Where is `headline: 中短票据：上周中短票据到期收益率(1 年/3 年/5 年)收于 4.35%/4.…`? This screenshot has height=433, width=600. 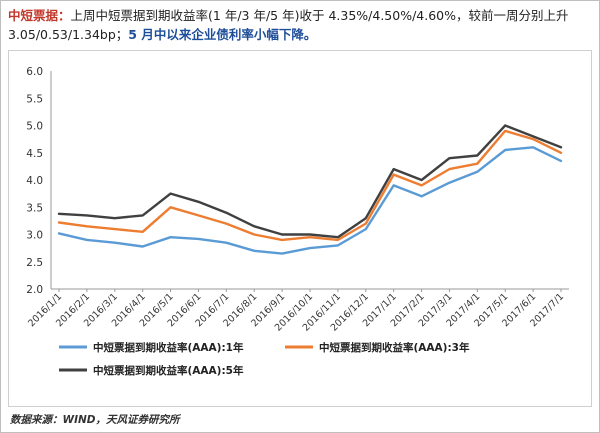
headline: 中短票据：上周中短票据到期收益率(1 年/3 年/5 年)收于 4.35%/4.… is located at coordinates (300, 25).